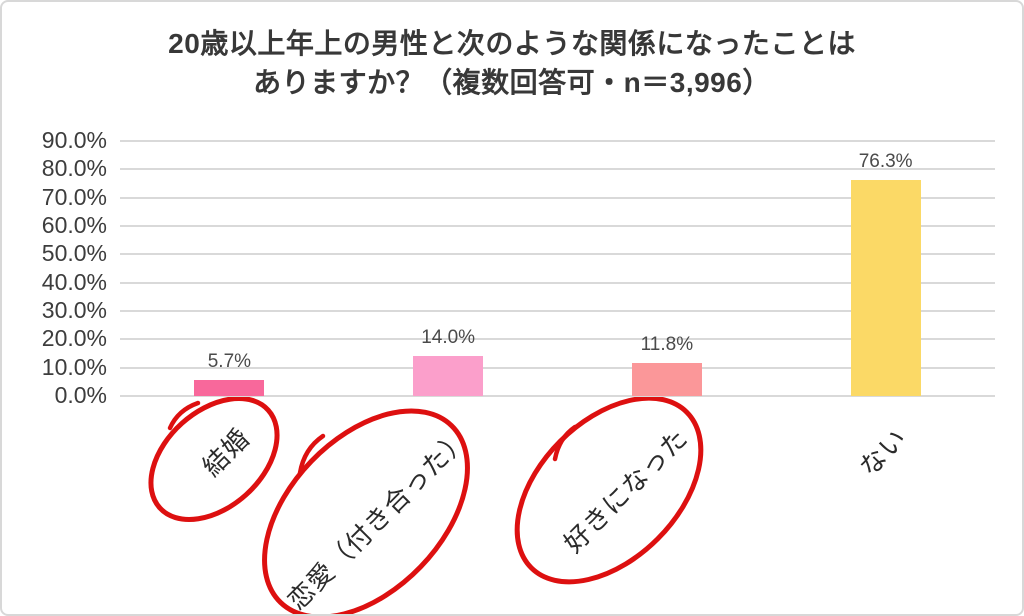  Describe the element at coordinates (667, 344) in the screenshot. I see `bar-value-label: 11.8%` at that location.